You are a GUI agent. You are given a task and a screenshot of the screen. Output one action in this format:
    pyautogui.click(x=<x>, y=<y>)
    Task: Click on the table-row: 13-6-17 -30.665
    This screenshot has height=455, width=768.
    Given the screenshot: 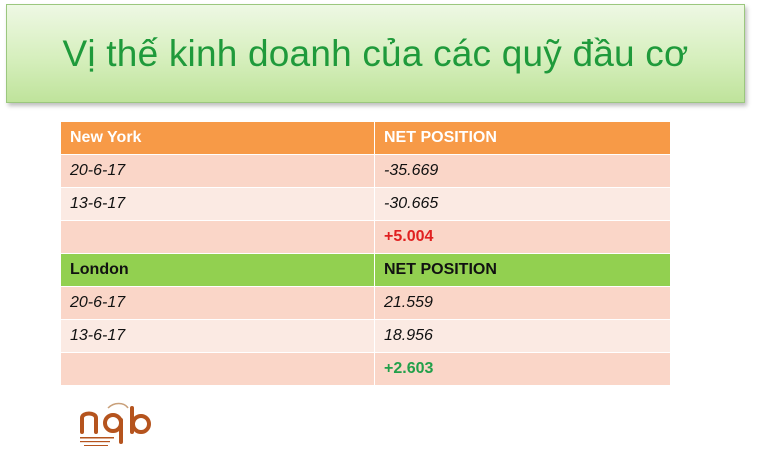 What is the action you would take?
    pyautogui.click(x=365, y=204)
    